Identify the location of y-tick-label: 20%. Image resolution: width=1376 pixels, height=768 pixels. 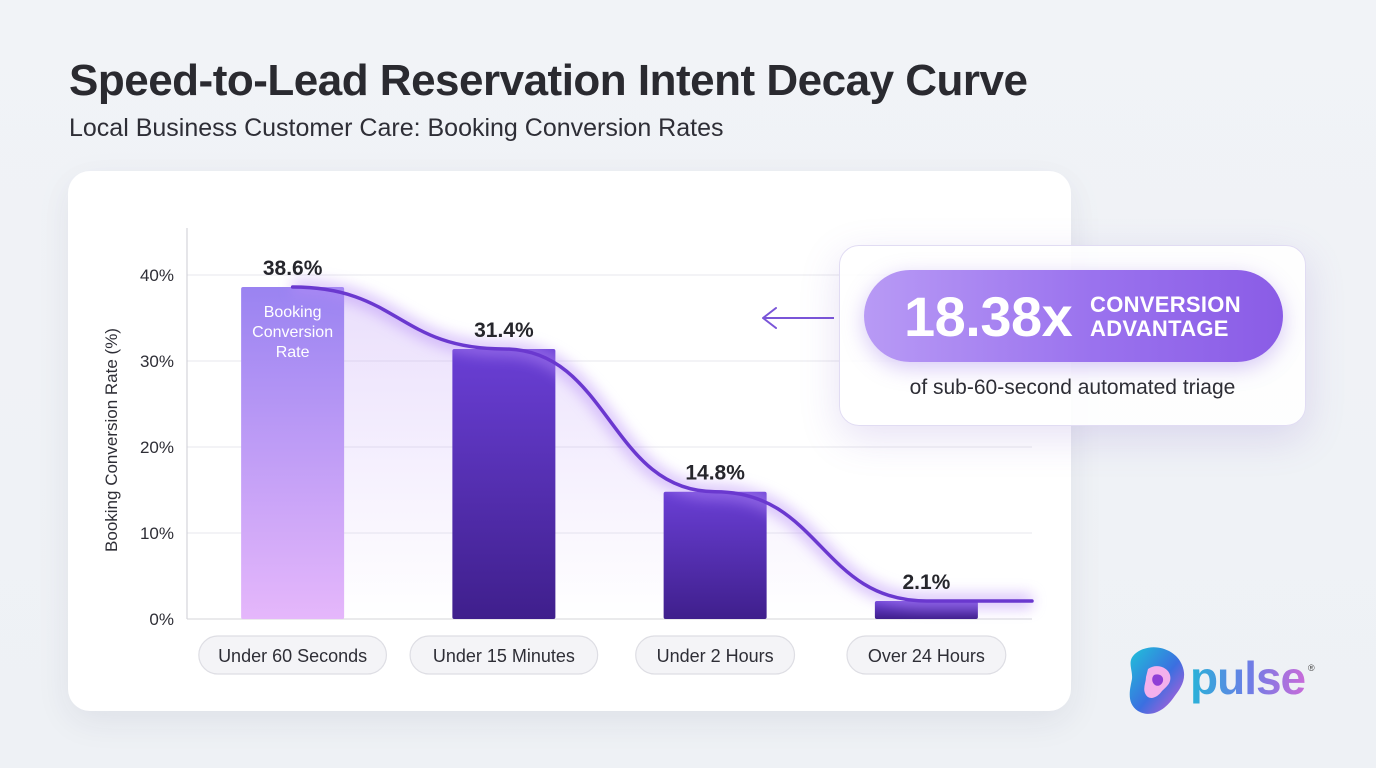
(157, 447).